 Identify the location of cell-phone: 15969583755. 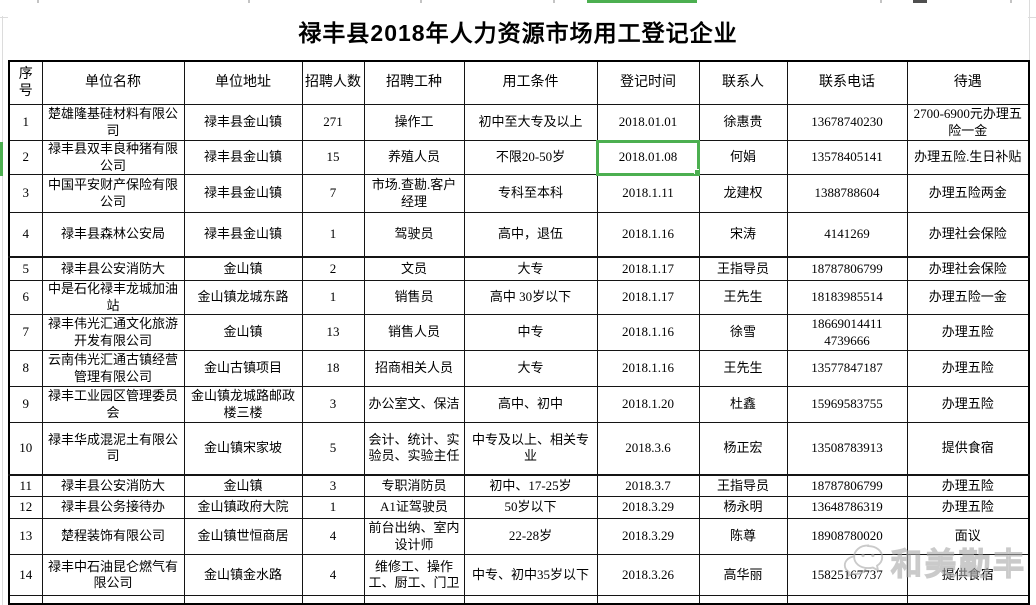
(847, 404).